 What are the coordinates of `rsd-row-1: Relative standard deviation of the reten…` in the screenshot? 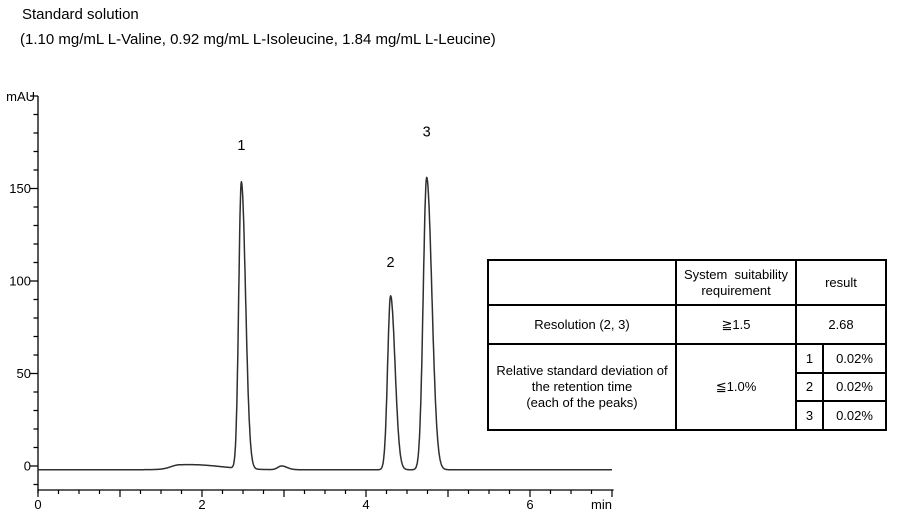 It's located at (687, 387).